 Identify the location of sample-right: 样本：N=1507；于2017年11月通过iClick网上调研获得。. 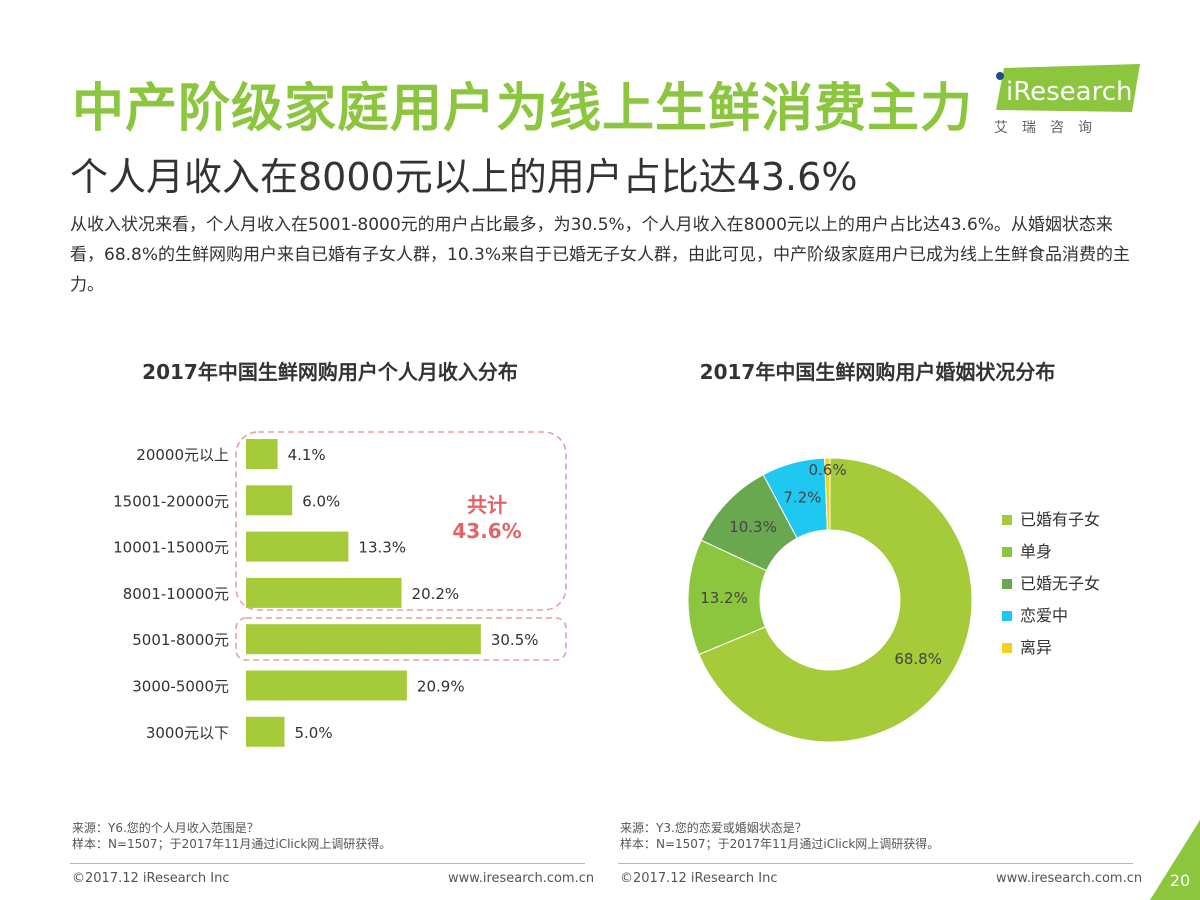
(780, 844).